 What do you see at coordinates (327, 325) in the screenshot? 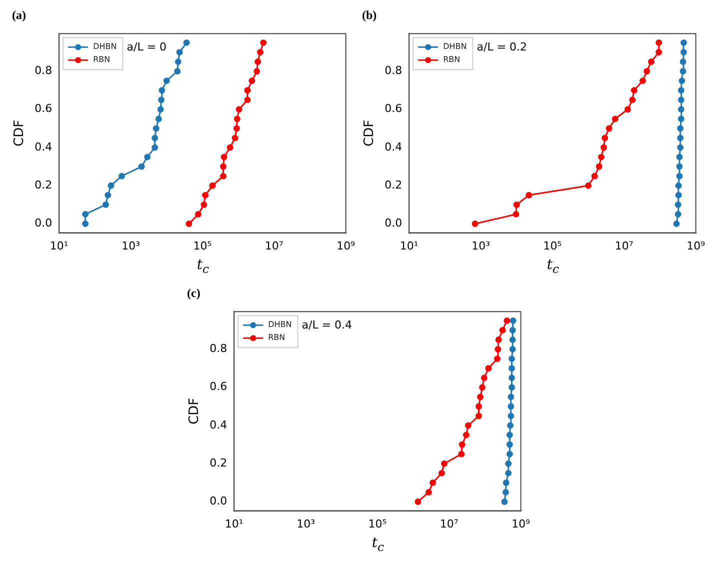
I see `annotation: a/L = 0.4` at bounding box center [327, 325].